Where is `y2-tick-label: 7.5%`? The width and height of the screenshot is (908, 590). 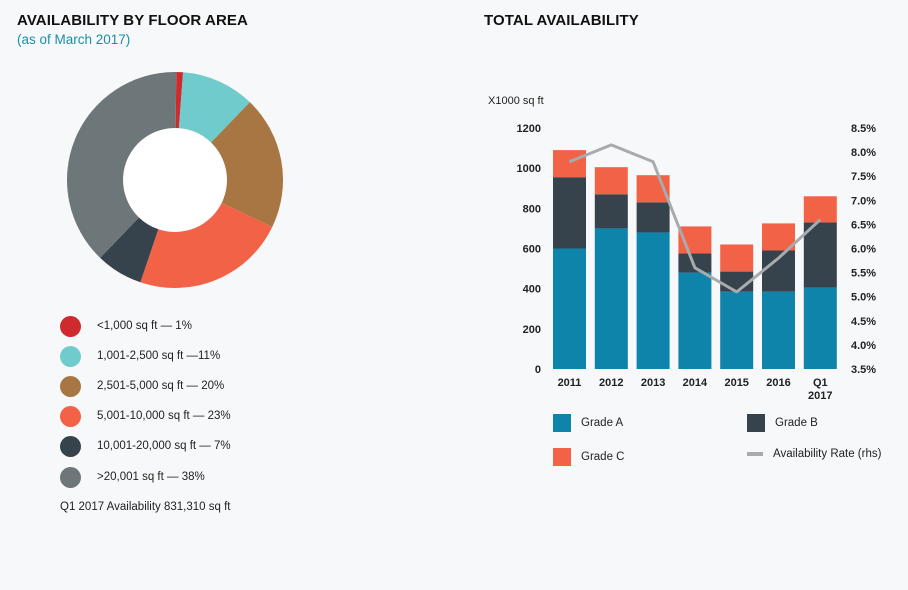 y2-tick-label: 7.5% is located at coordinates (863, 177).